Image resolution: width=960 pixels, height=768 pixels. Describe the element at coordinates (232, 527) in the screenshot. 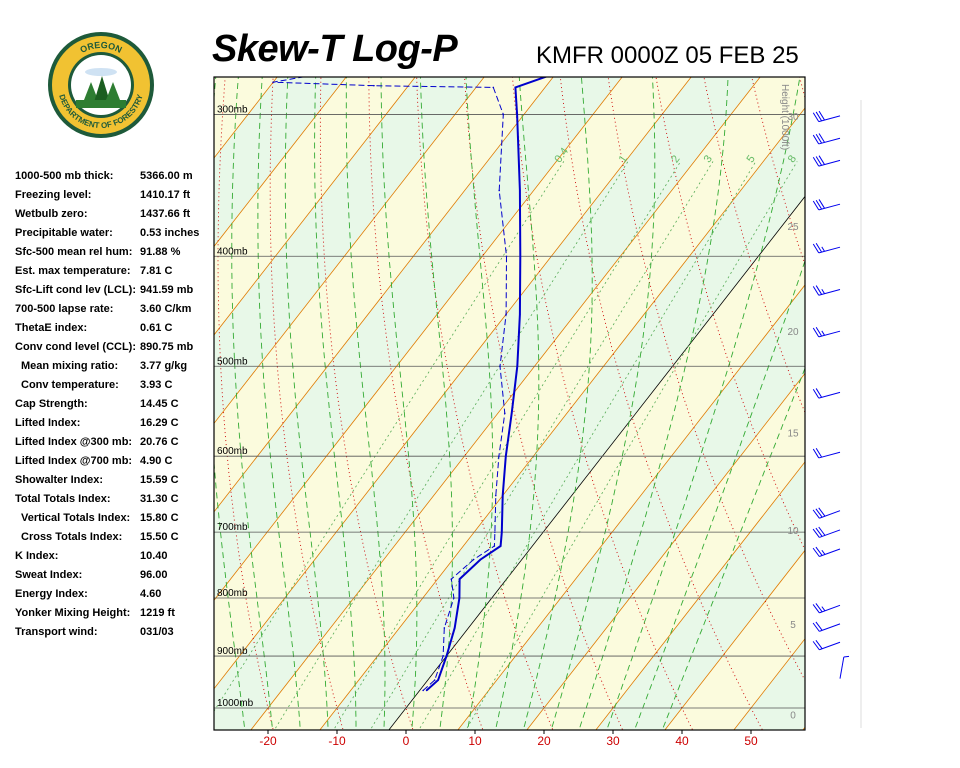

I see `pressure-label: 700mb` at that location.